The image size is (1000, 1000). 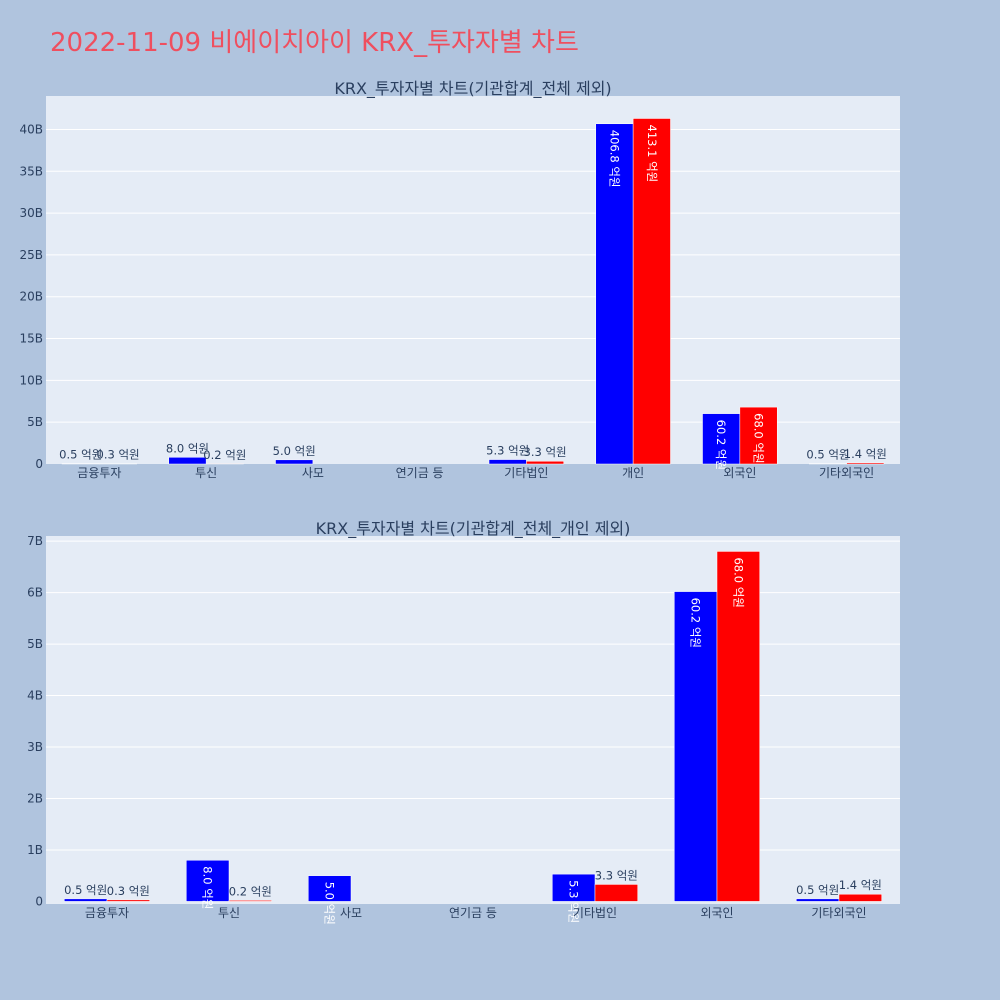 What do you see at coordinates (35, 850) in the screenshot?
I see `y-tick-label: 1B` at bounding box center [35, 850].